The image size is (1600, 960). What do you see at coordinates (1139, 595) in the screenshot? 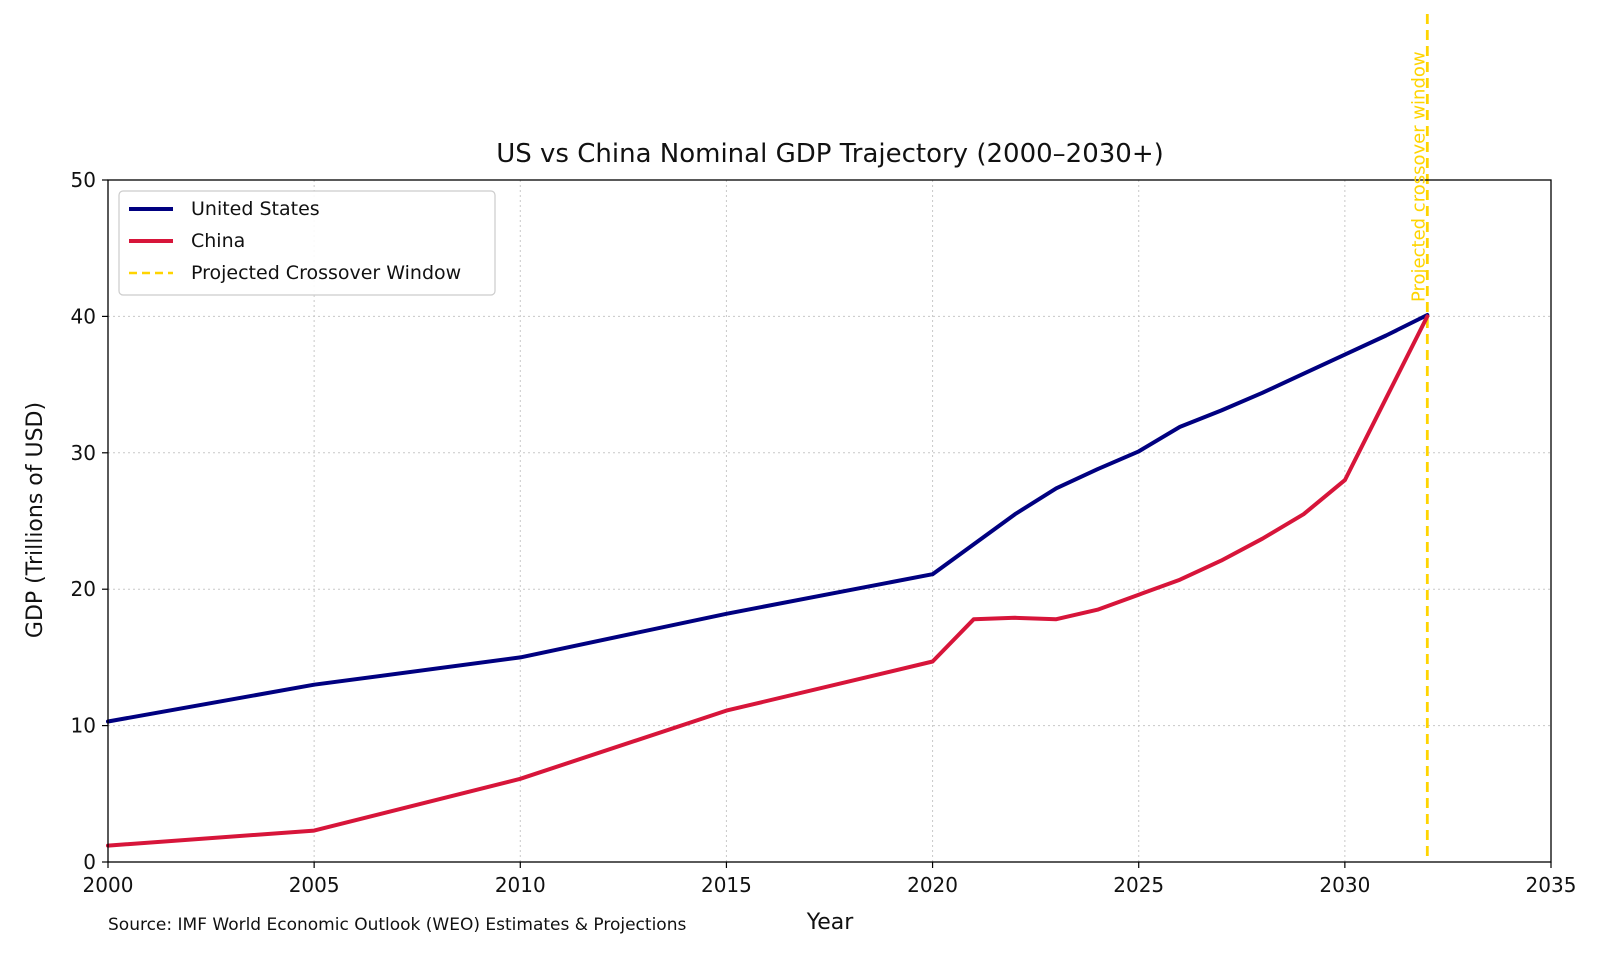
I see `data-point-china-2025` at bounding box center [1139, 595].